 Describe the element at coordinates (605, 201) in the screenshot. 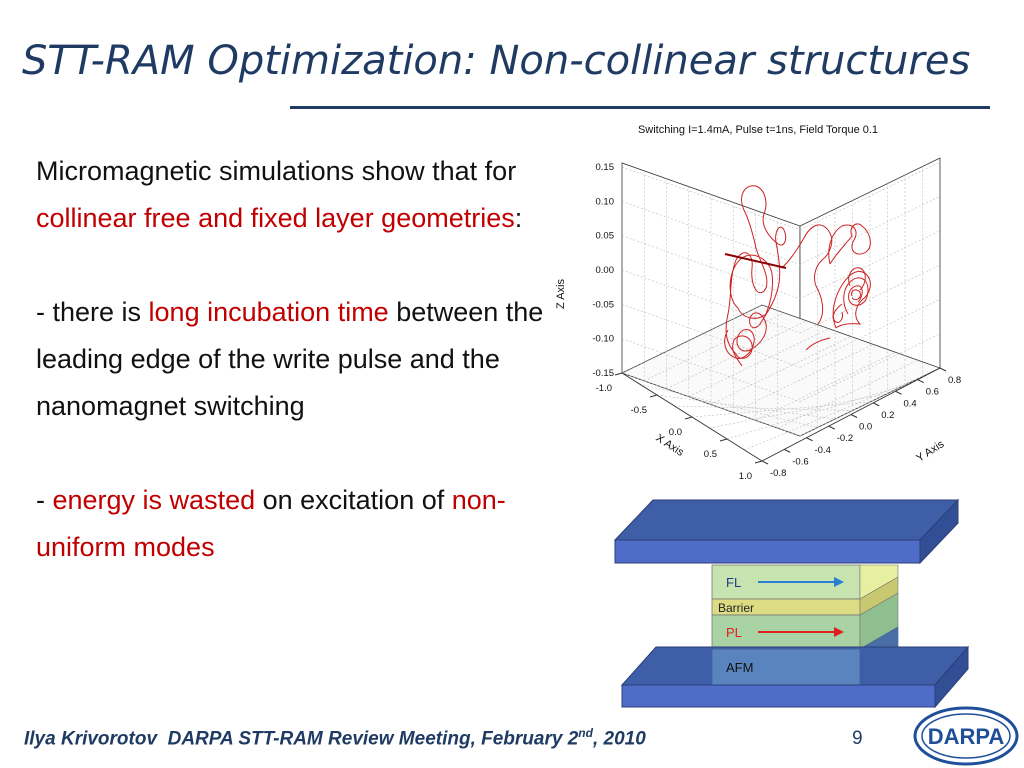

I see `z-tick-label: 0.10` at that location.